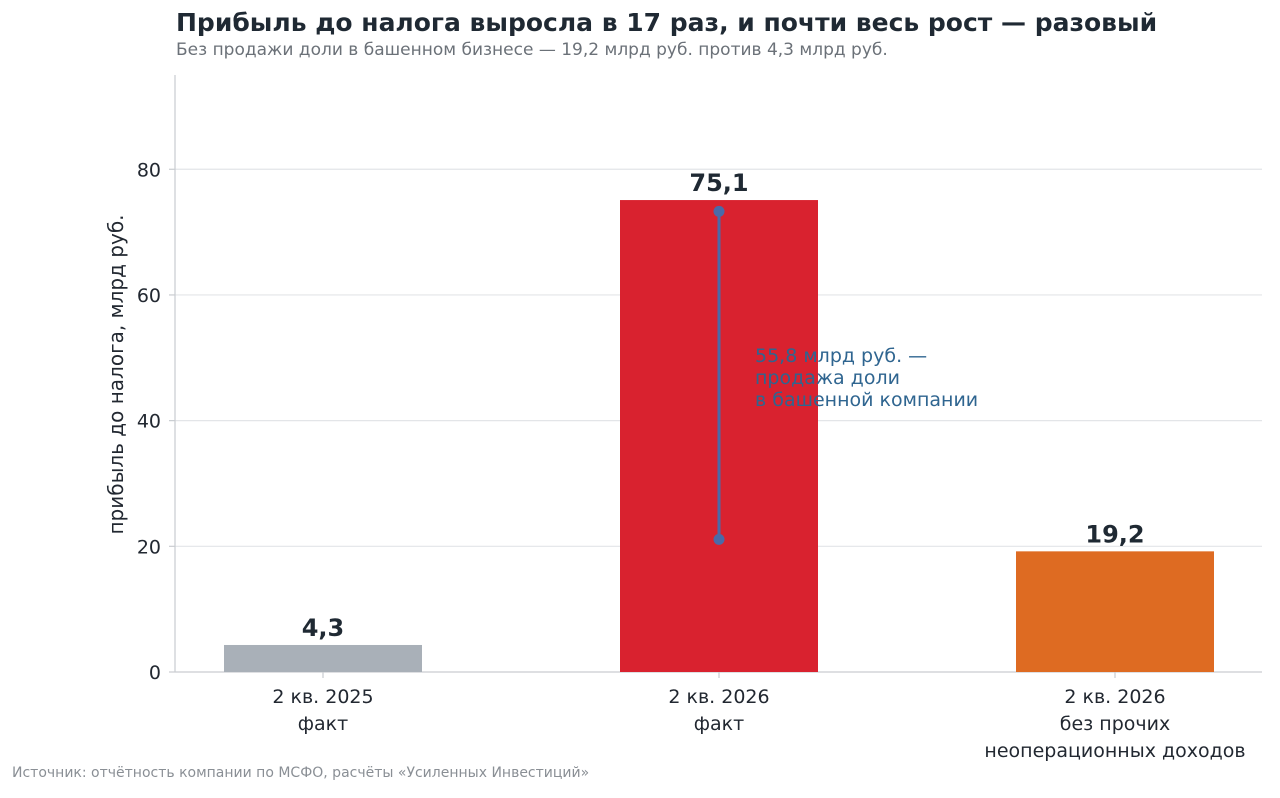 The image size is (1280, 798). Describe the element at coordinates (1114, 534) in the screenshot. I see `value-label: 19,2` at that location.